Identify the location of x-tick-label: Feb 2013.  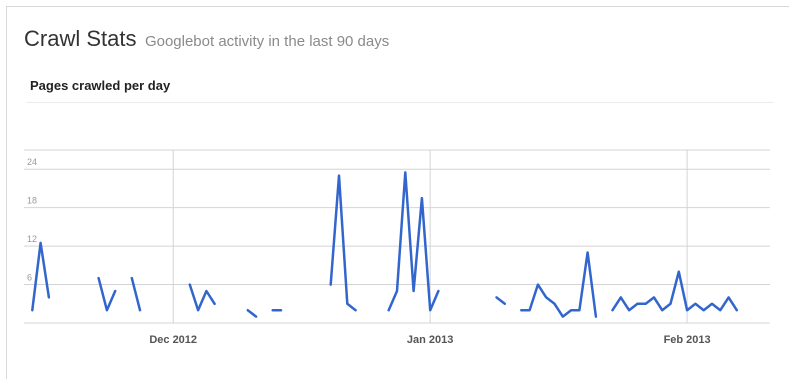
(687, 340).